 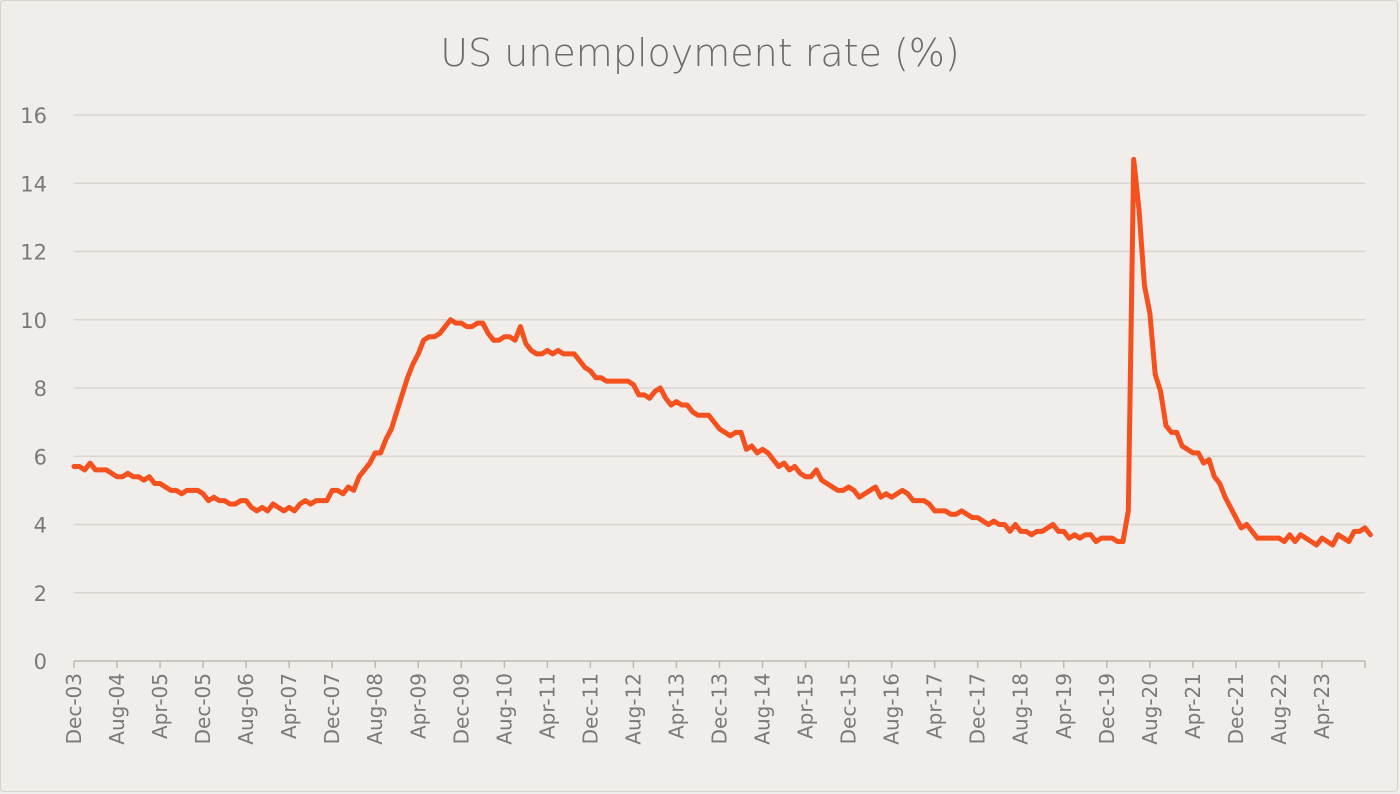 What do you see at coordinates (1021, 709) in the screenshot?
I see `x-tick-label: Aug-18` at bounding box center [1021, 709].